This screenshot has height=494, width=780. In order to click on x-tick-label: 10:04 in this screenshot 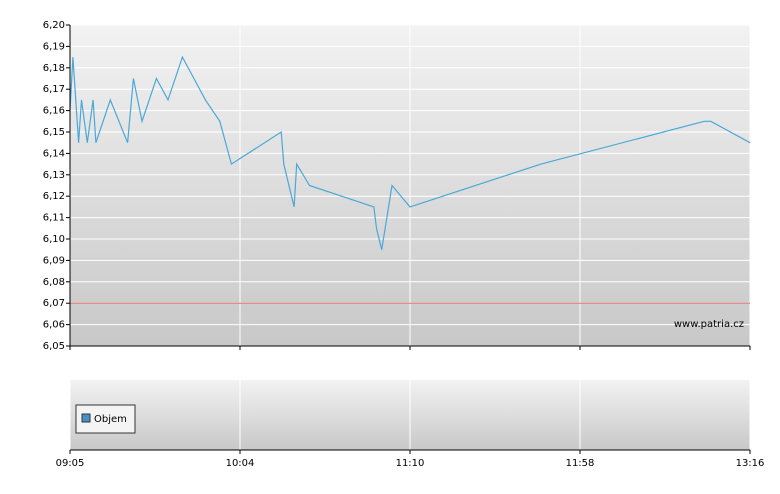, I will do `click(240, 463)`.